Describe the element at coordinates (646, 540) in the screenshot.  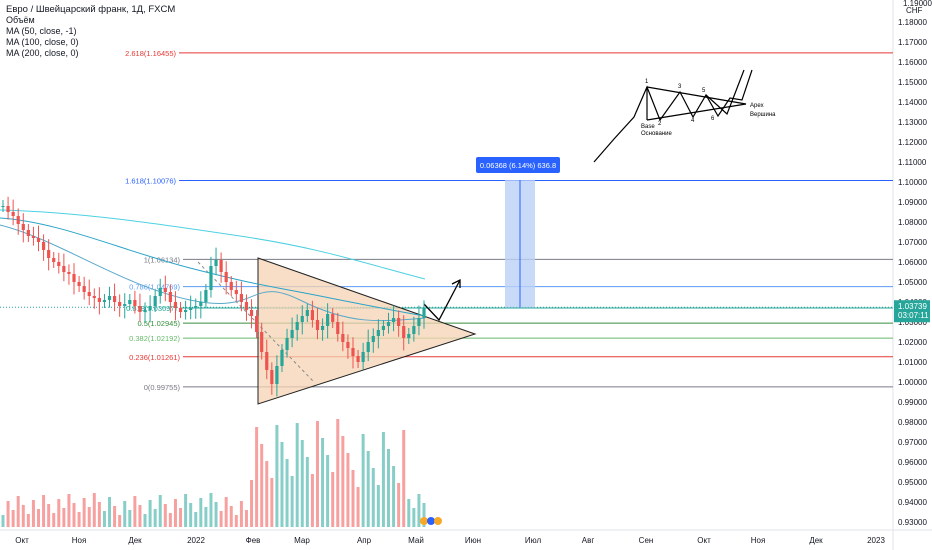
I see `time-tick-label: Сен` at that location.